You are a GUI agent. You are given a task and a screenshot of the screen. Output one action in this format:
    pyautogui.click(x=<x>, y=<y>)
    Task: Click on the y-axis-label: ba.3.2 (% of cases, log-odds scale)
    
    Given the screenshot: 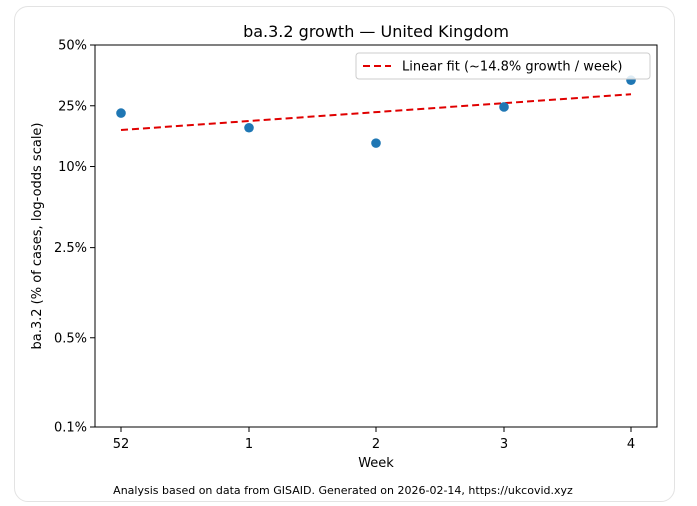 What is the action you would take?
    pyautogui.click(x=37, y=236)
    